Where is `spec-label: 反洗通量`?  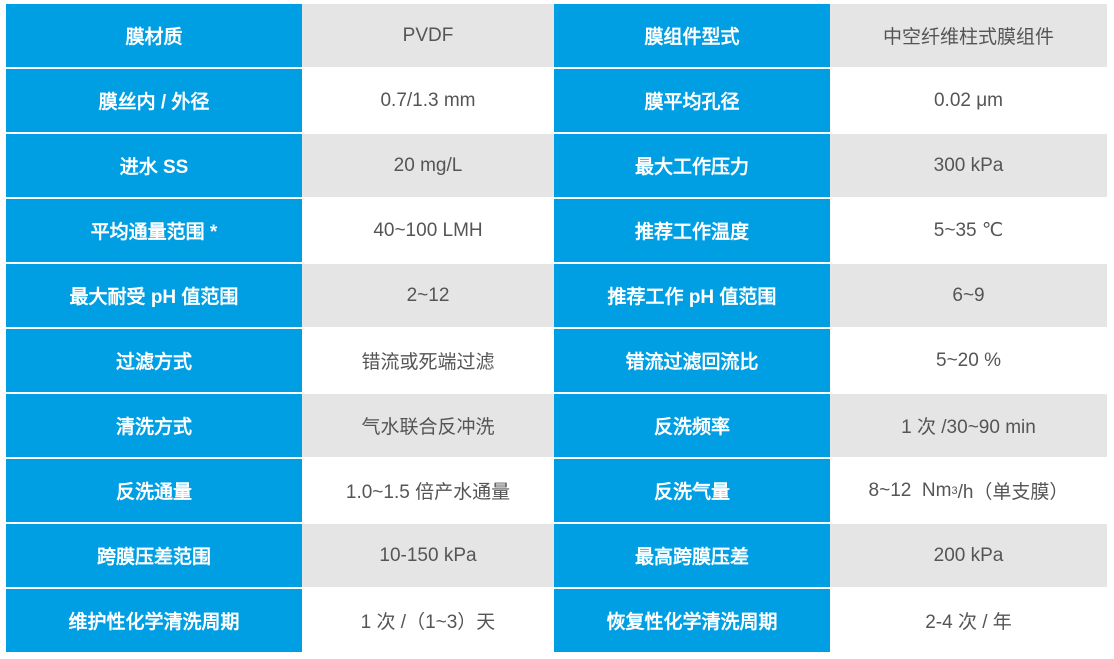 spec-label: 反洗通量 is located at coordinates (154, 490).